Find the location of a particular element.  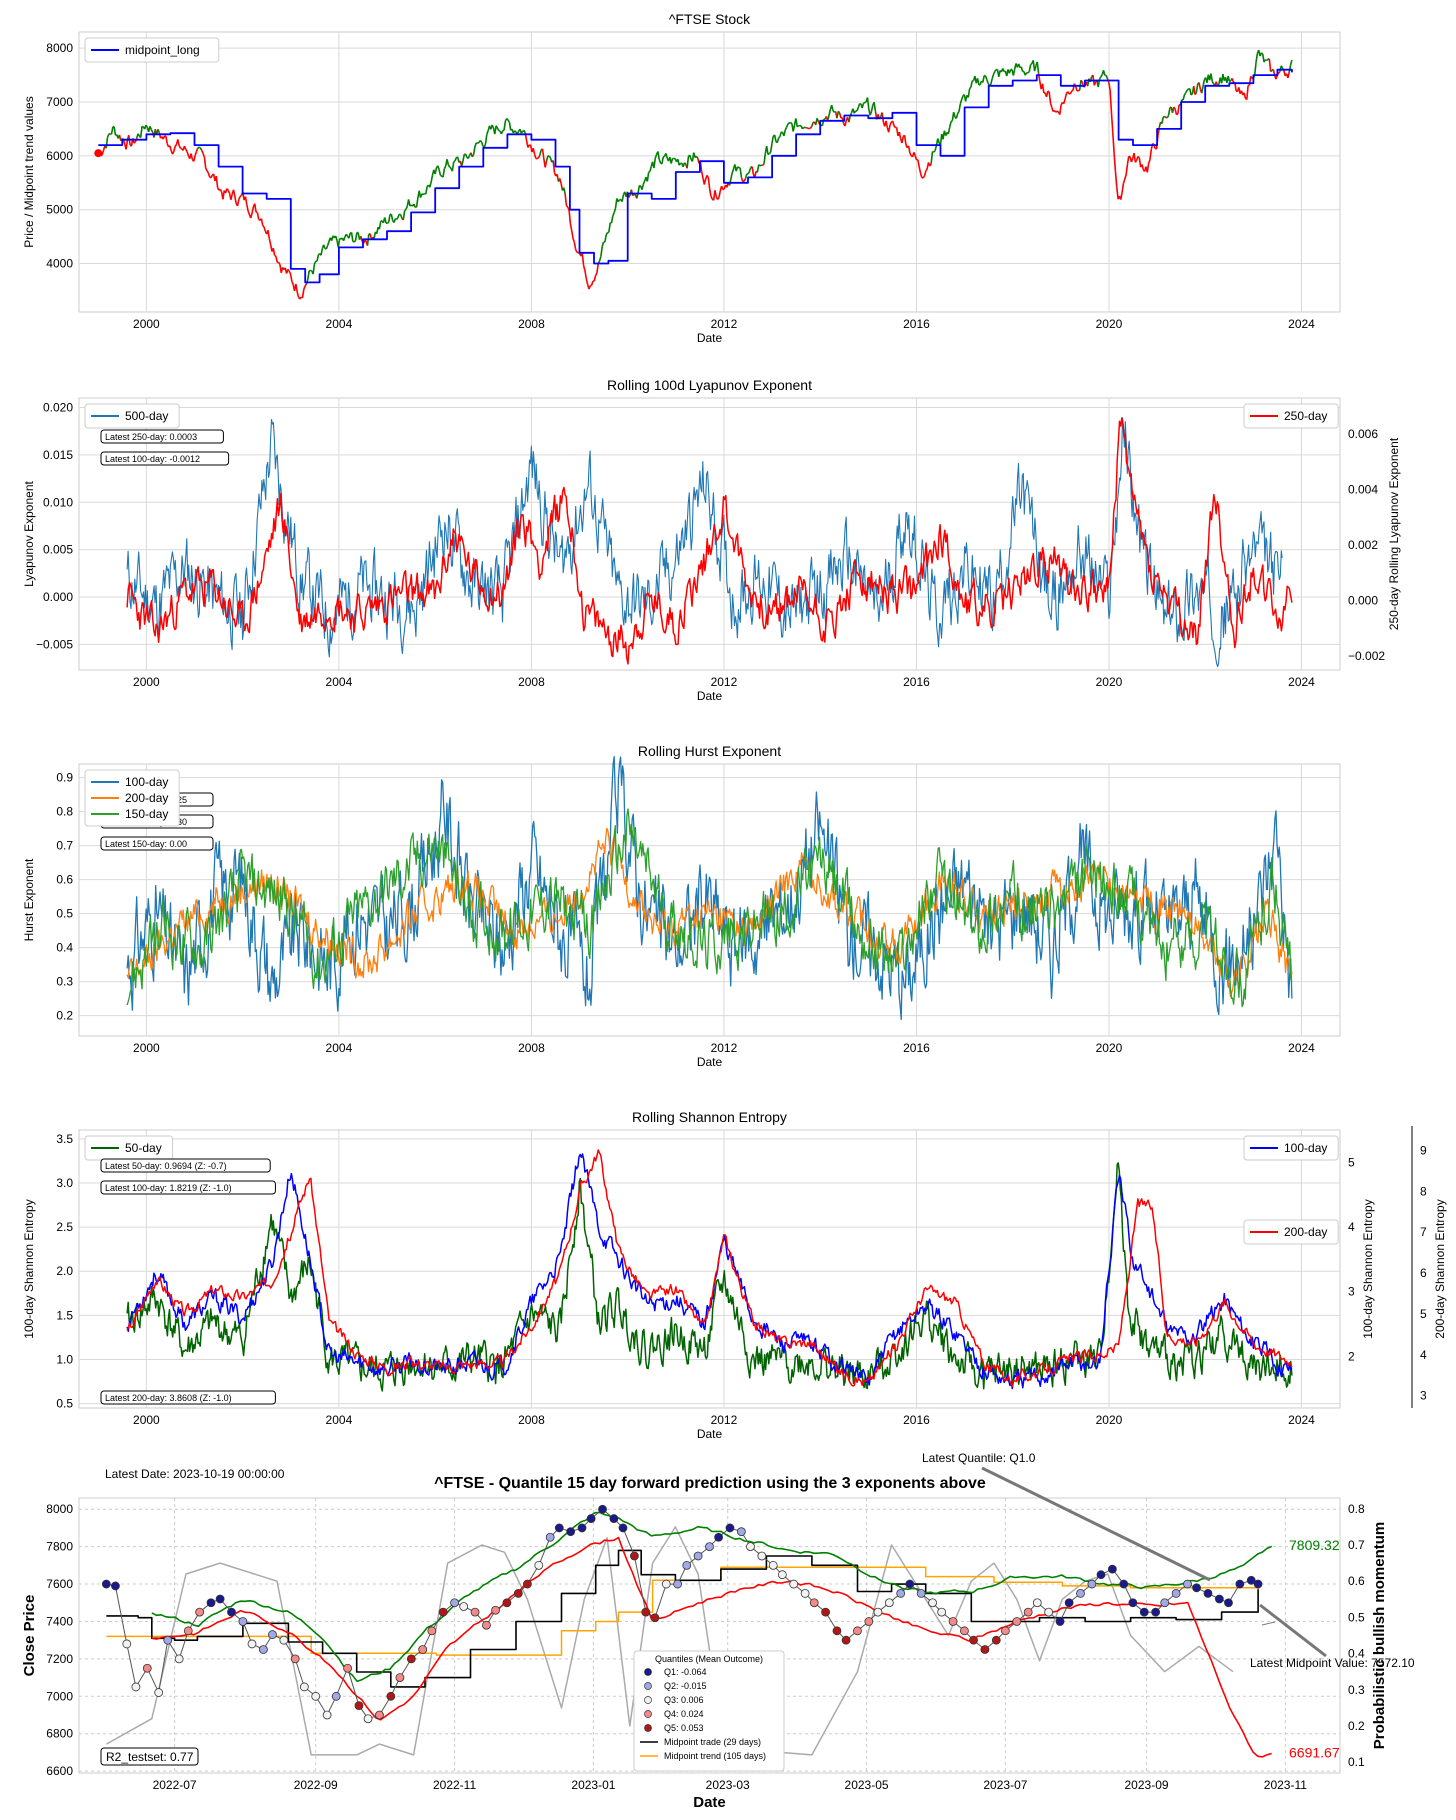

x-tick-label: 2012 is located at coordinates (724, 682).